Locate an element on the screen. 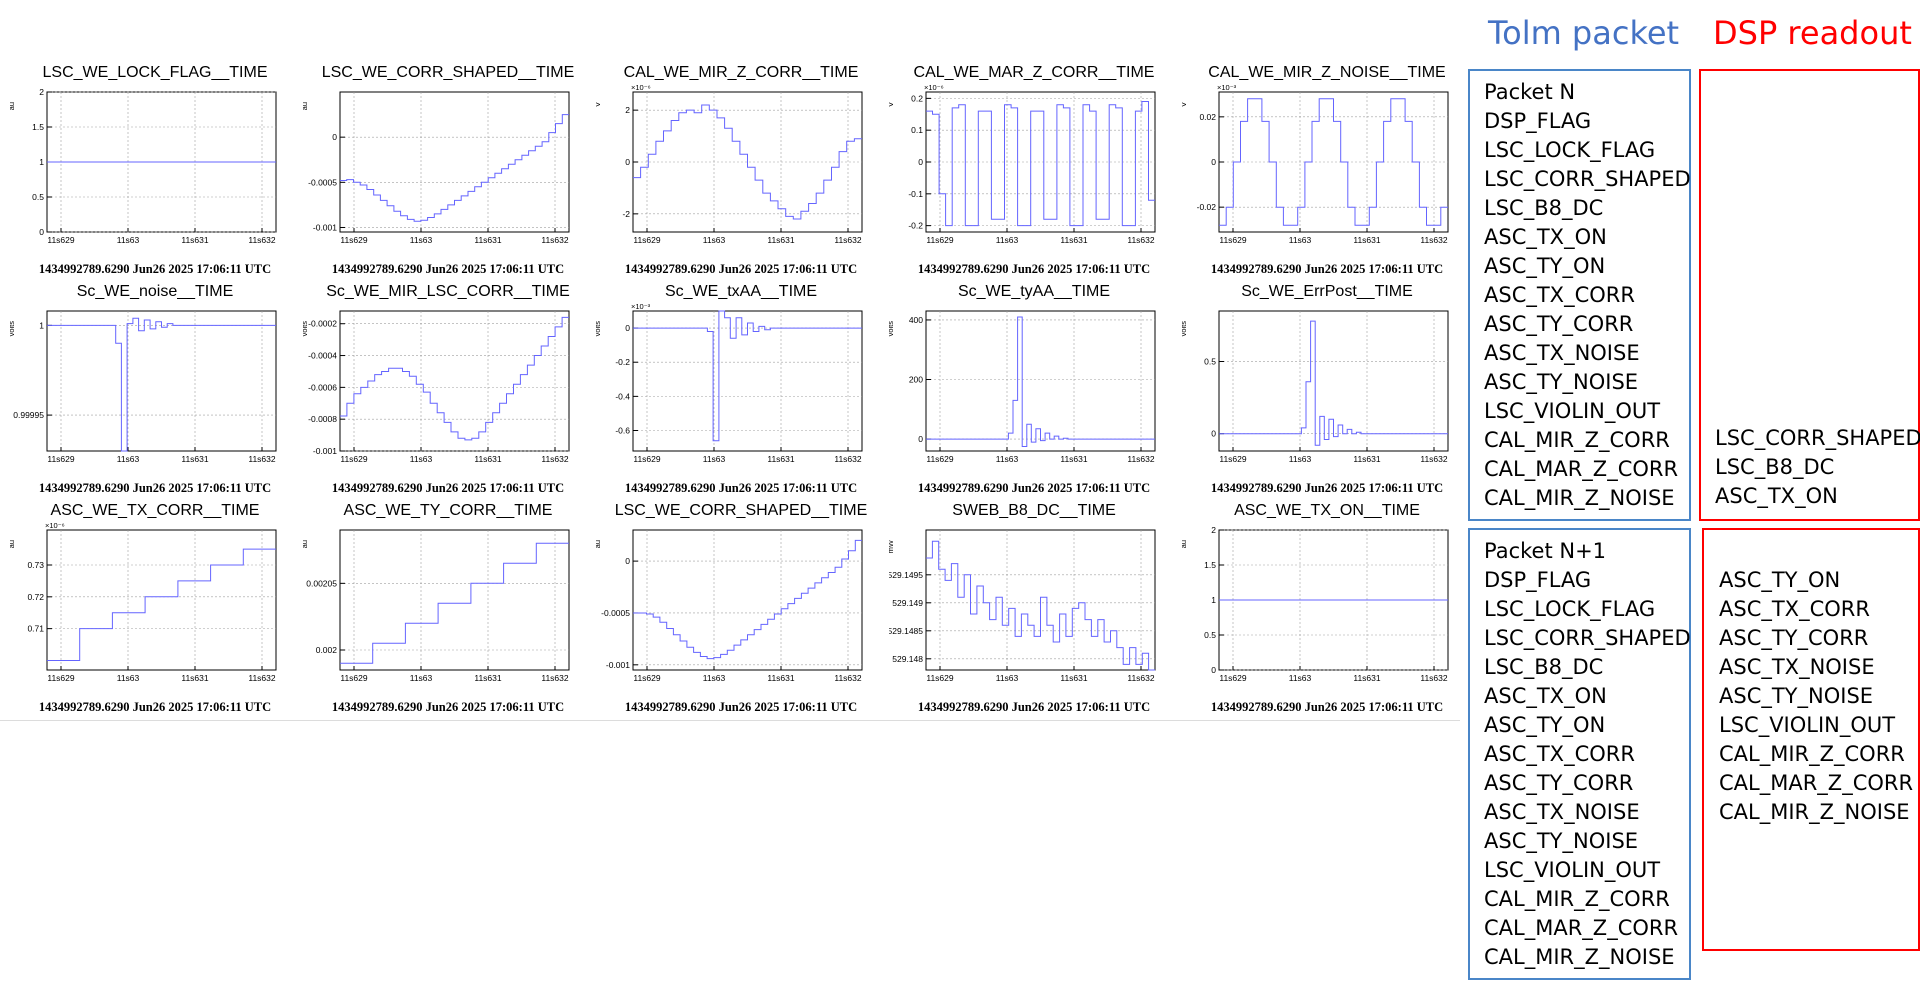 This screenshot has width=1920, height=997. y-tick-label: -0.4 is located at coordinates (622, 396).